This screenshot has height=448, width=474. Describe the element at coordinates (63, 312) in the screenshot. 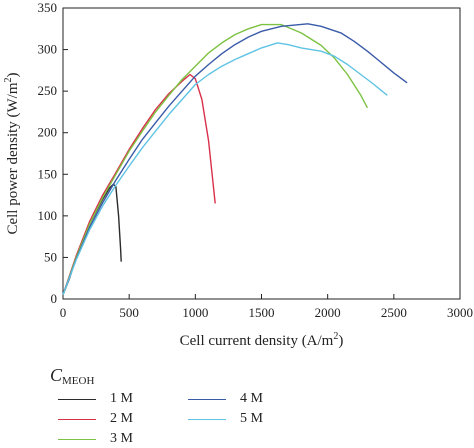

I see `x-tick-label: 0` at that location.